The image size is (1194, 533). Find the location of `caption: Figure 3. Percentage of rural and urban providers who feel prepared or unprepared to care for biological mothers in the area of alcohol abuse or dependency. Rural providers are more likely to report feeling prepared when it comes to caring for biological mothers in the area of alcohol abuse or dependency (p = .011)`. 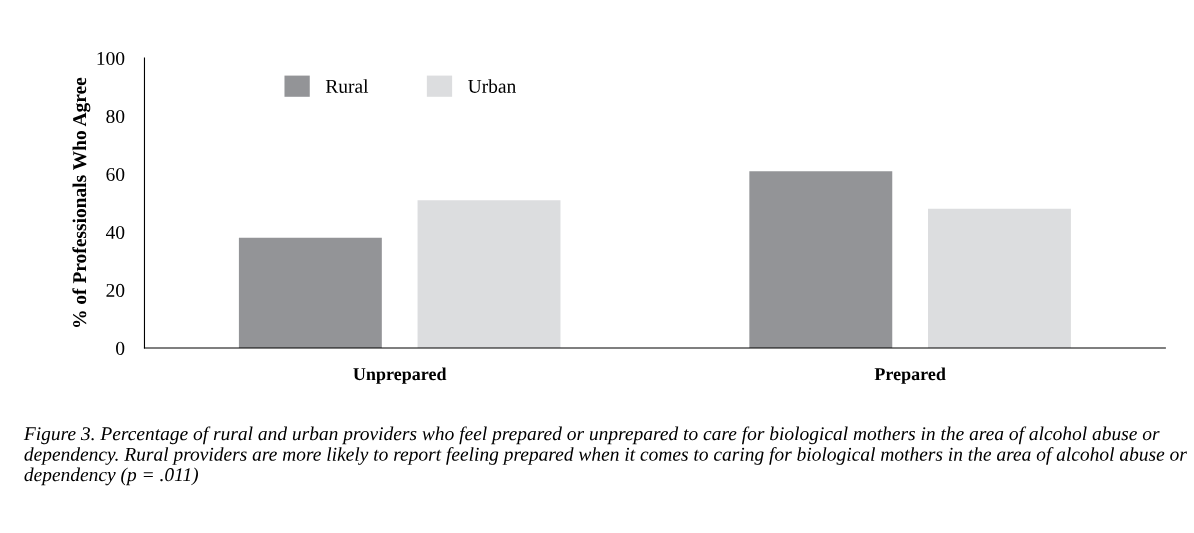

caption: Figure 3. Percentage of rural and urban providers who feel prepared or unprepared to care for biological mothers in the area of alcohol abuse or dependency. Rural providers are more likely to report feeling prepared when it comes to caring for biological mothers in the area of alcohol abuse or dependency (p = .011) is located at coordinates (605, 456).